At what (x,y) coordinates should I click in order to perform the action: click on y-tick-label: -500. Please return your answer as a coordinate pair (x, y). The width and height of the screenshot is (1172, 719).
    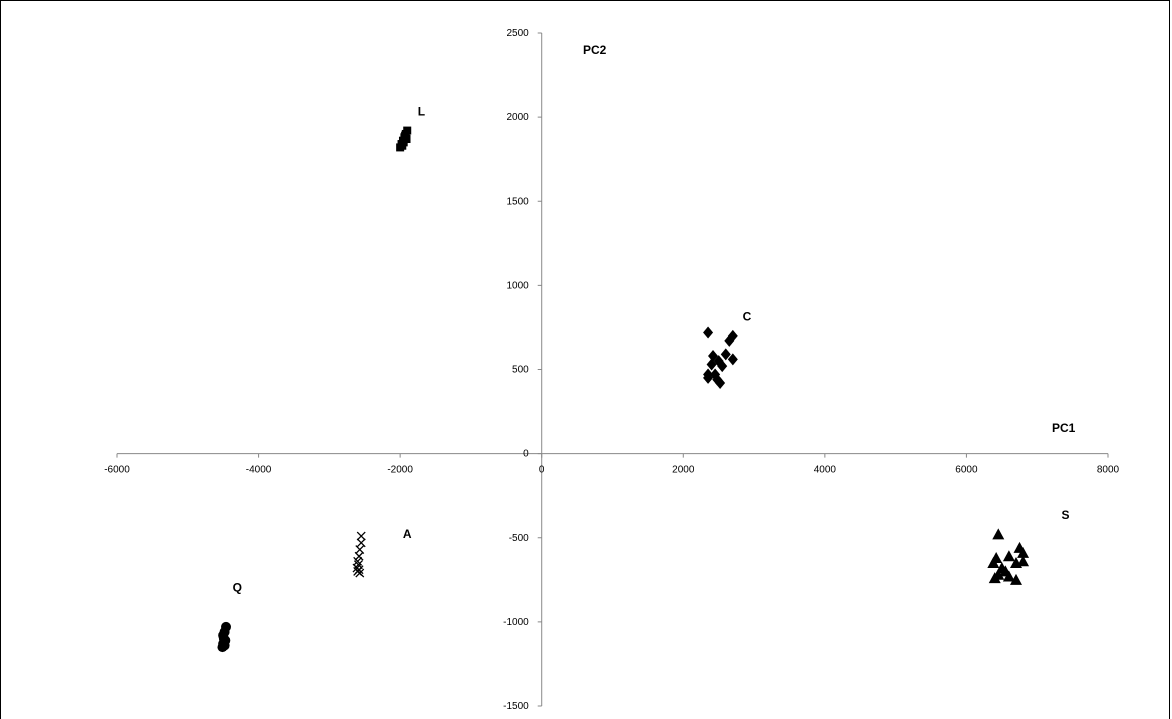
    Looking at the image, I should click on (519, 538).